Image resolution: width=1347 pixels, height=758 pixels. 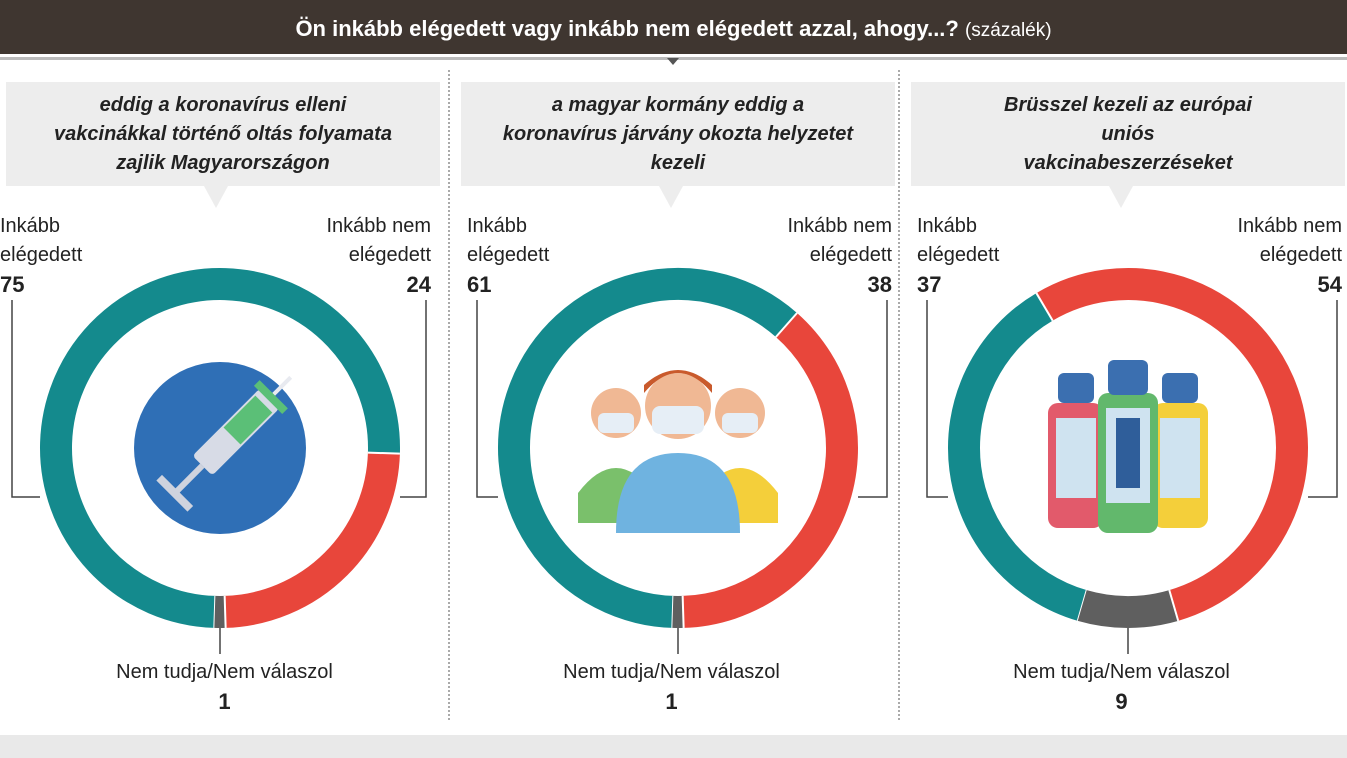 I want to click on legend-dont-know: Nem tudja/Nem válaszol 9, so click(x=1121, y=687).